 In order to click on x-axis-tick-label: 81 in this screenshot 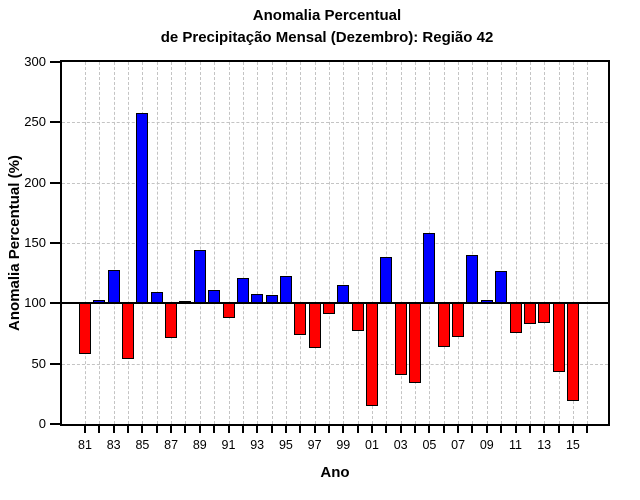, I will do `click(85, 445)`.